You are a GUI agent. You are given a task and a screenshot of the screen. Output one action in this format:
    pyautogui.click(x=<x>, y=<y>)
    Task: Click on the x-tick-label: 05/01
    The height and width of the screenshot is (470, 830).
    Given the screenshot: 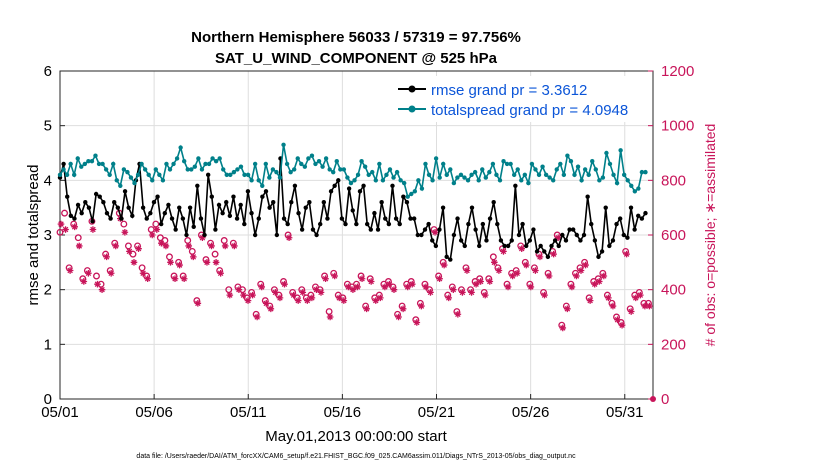 What is the action you would take?
    pyautogui.click(x=60, y=412)
    